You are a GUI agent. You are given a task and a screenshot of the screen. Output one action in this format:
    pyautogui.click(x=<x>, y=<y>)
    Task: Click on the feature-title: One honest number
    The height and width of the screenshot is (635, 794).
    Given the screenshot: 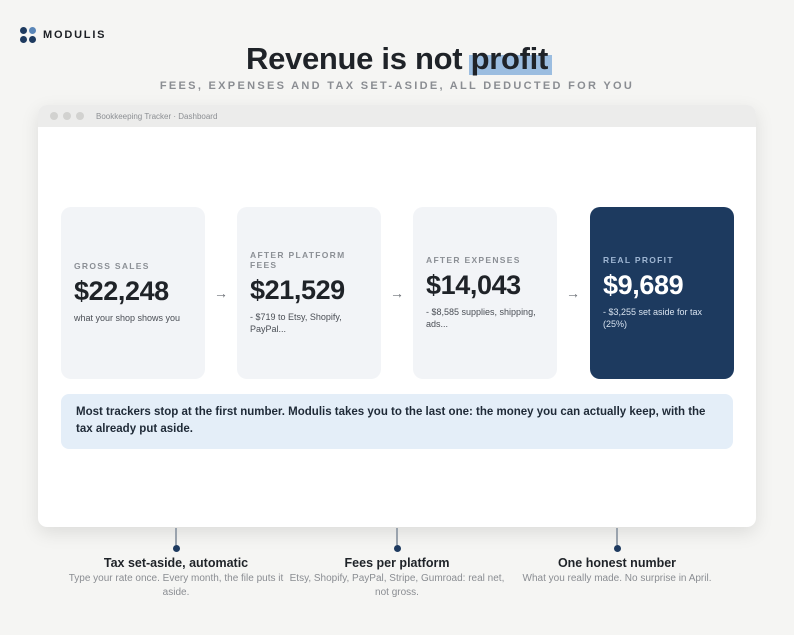 What is the action you would take?
    pyautogui.click(x=617, y=563)
    